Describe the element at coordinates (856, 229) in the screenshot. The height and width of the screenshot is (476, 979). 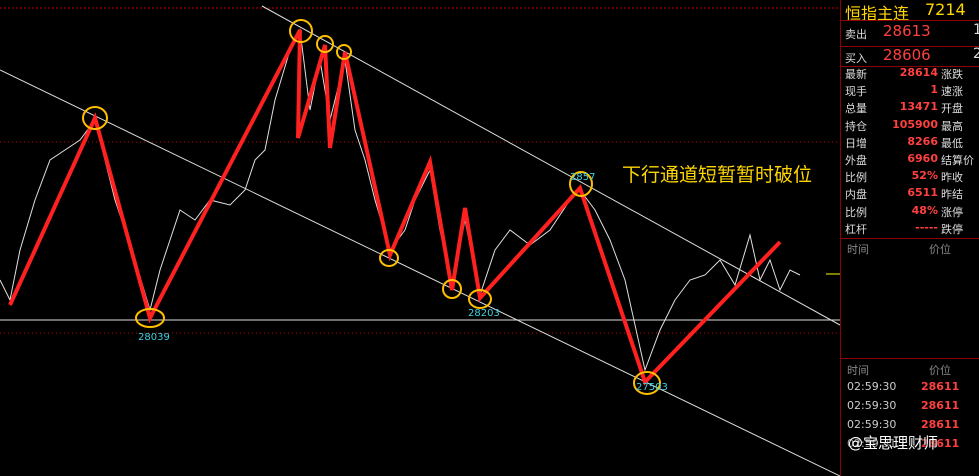
I see `label: 杠杆` at that location.